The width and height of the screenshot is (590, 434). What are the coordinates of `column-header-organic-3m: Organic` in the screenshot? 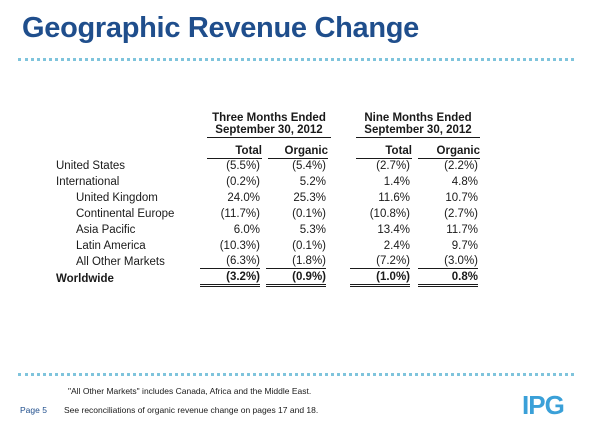 It's located at (298, 151).